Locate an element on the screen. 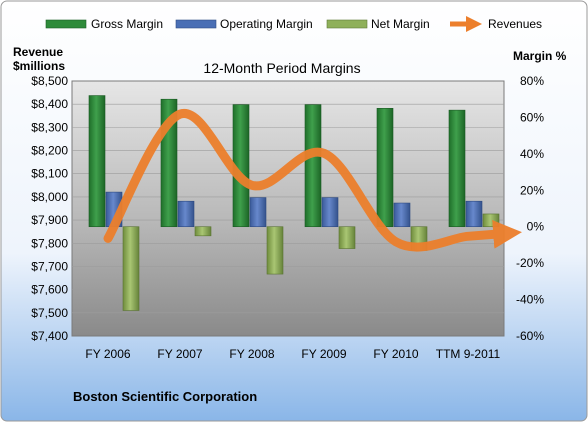 The image size is (588, 422). left-tick-label: $7,400 is located at coordinates (49, 336).